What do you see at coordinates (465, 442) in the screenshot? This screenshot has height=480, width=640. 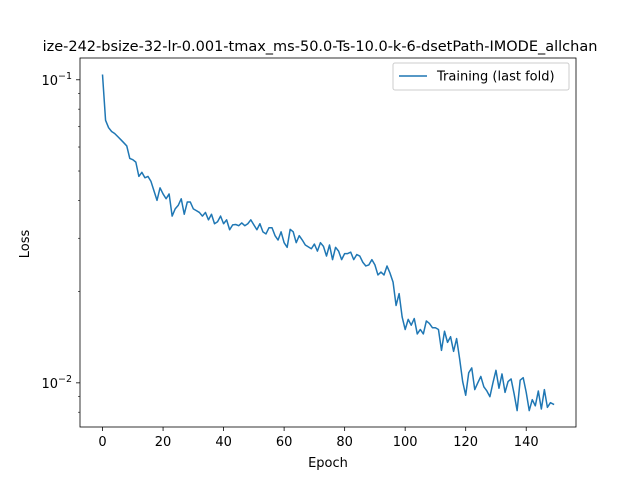 I see `x-tick-label: 120` at bounding box center [465, 442].